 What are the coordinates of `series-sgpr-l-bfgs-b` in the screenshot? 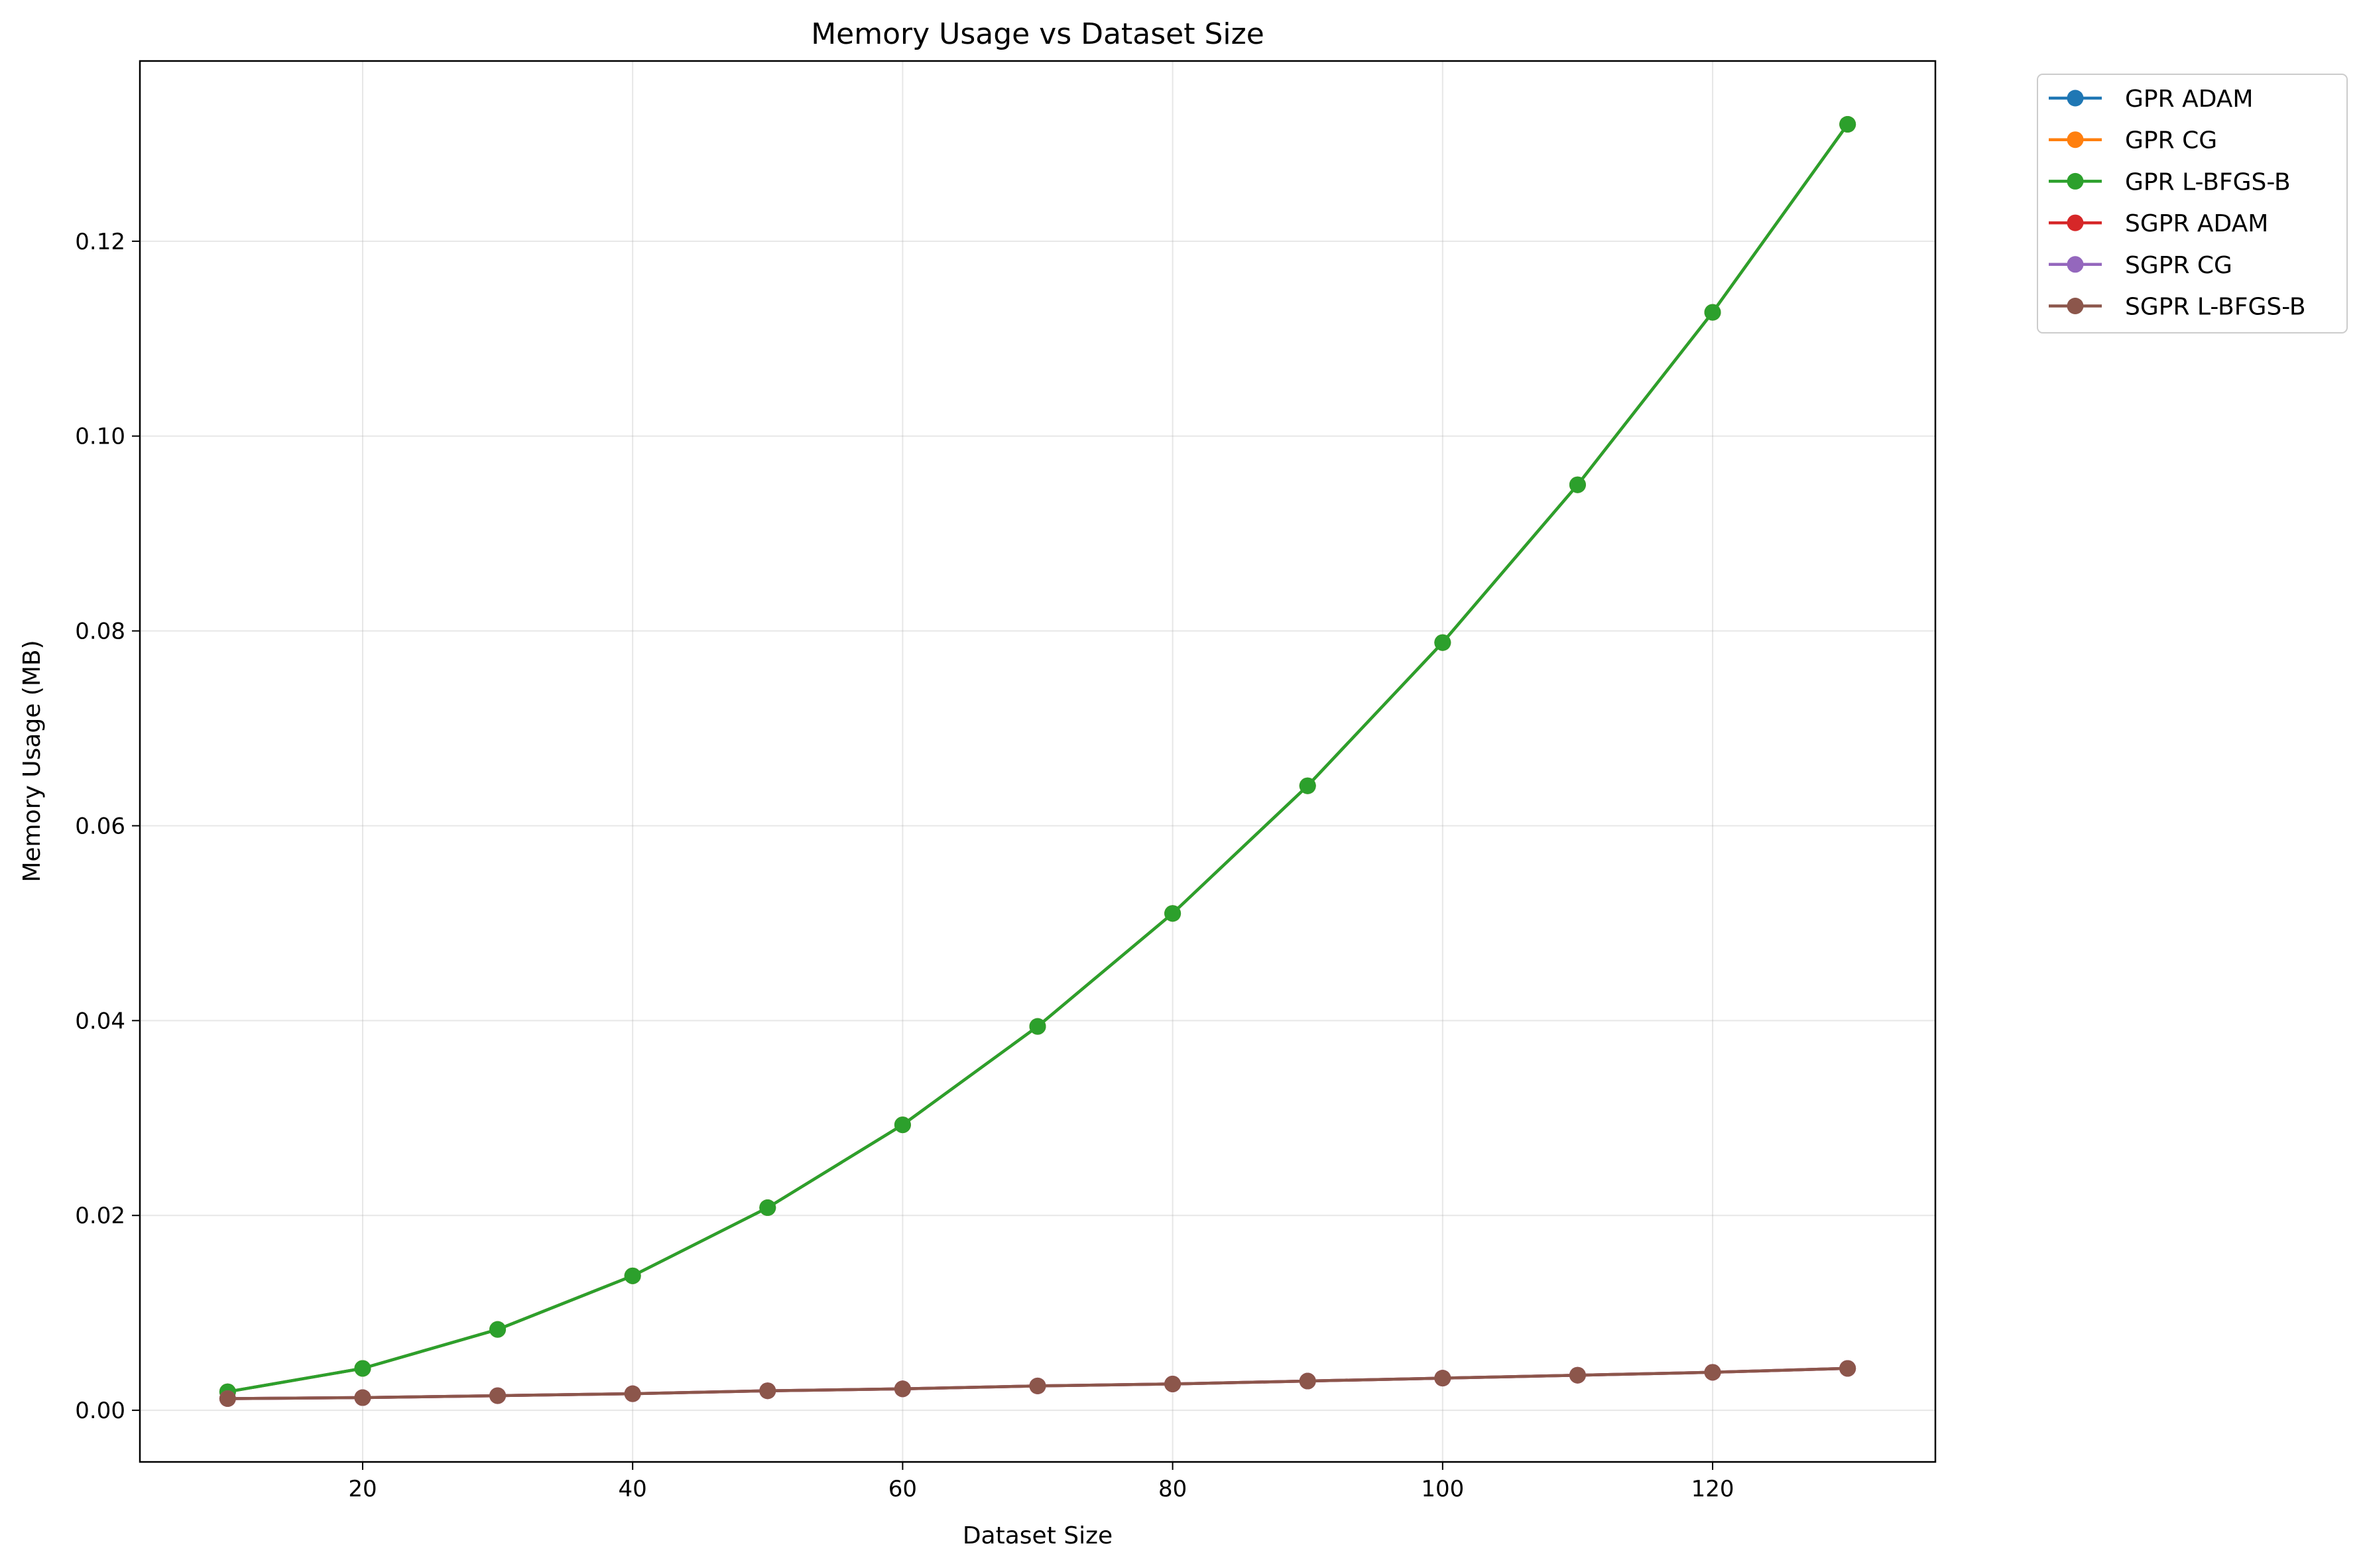 It's located at (1037, 1383).